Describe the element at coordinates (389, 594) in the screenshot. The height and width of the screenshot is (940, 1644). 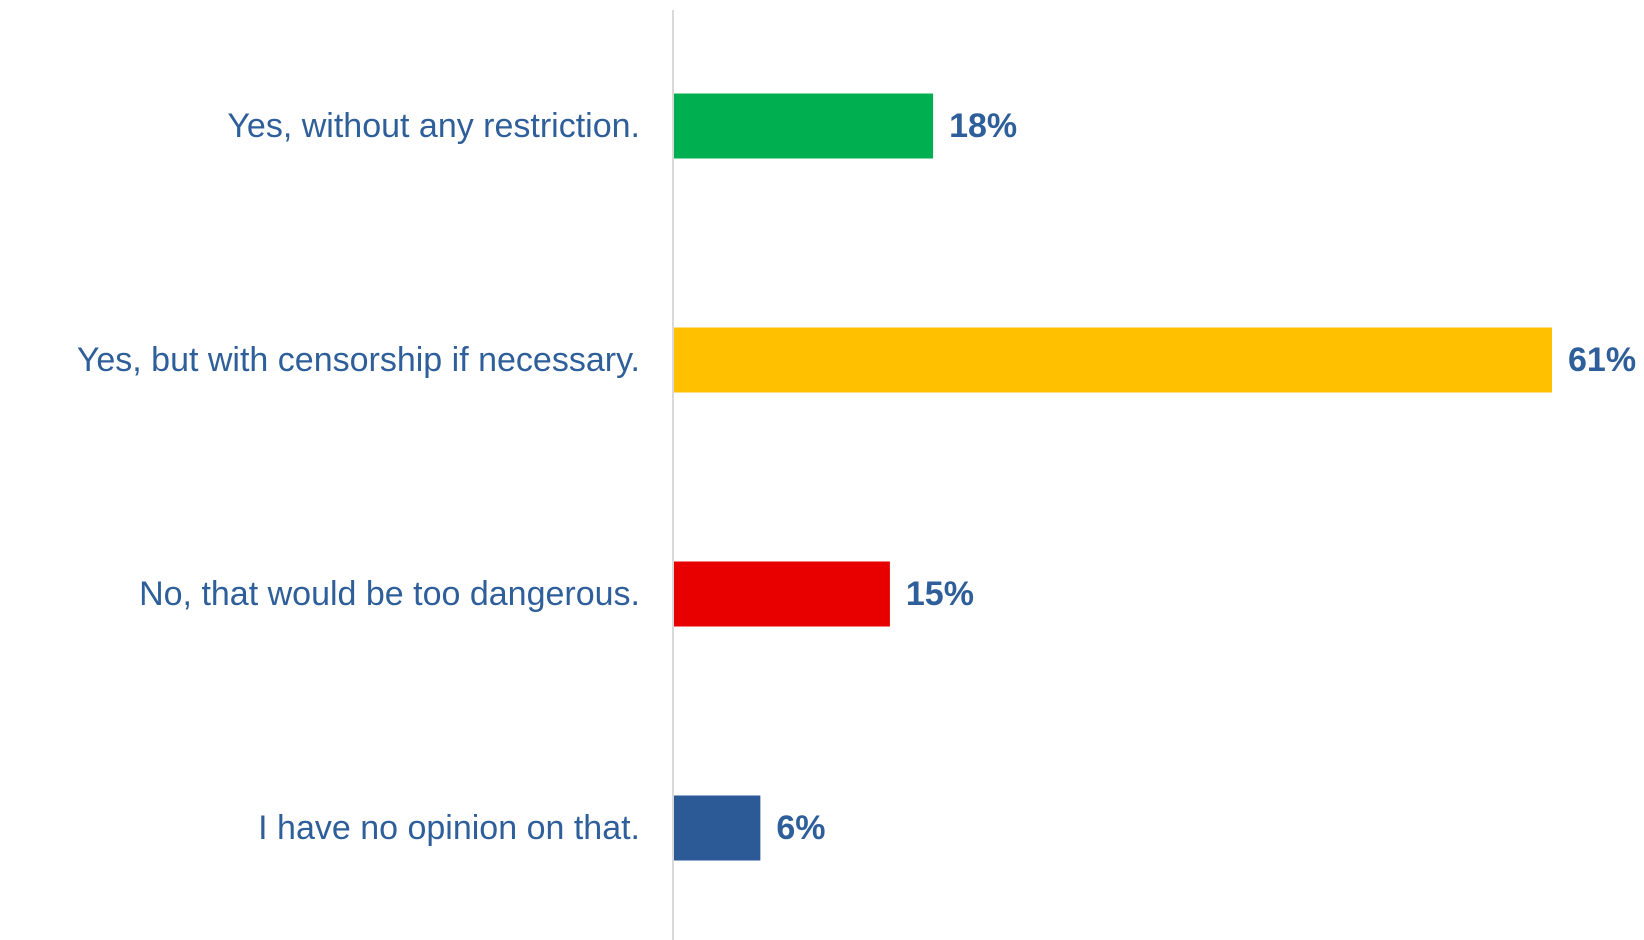
I see `category-label: No, that would be too dangerous.` at that location.